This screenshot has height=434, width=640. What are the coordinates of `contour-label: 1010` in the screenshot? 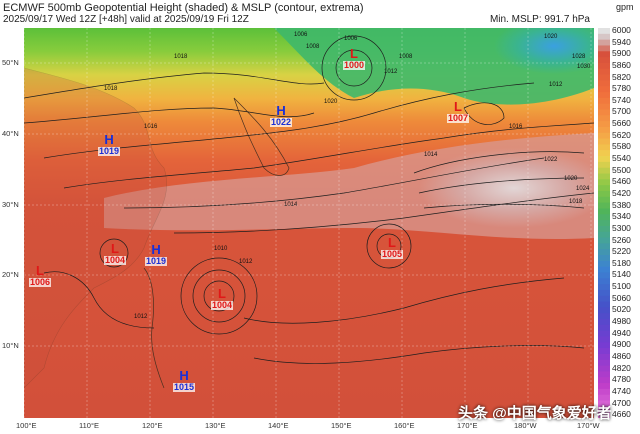 It's located at (221, 249).